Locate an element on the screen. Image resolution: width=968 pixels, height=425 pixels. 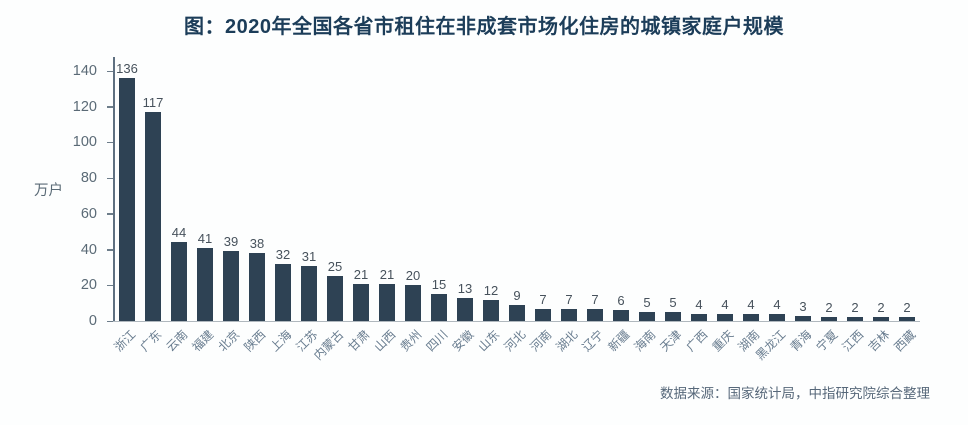
bar-value-label: 6 is located at coordinates (621, 301).